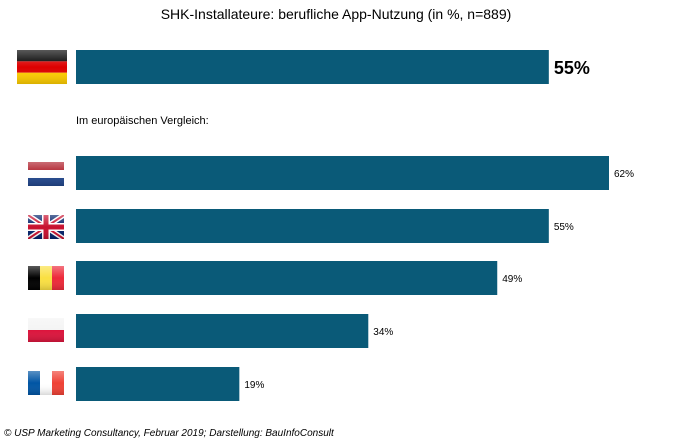 The height and width of the screenshot is (444, 680). Describe the element at coordinates (158, 384) in the screenshot. I see `bar-frankreich` at that location.